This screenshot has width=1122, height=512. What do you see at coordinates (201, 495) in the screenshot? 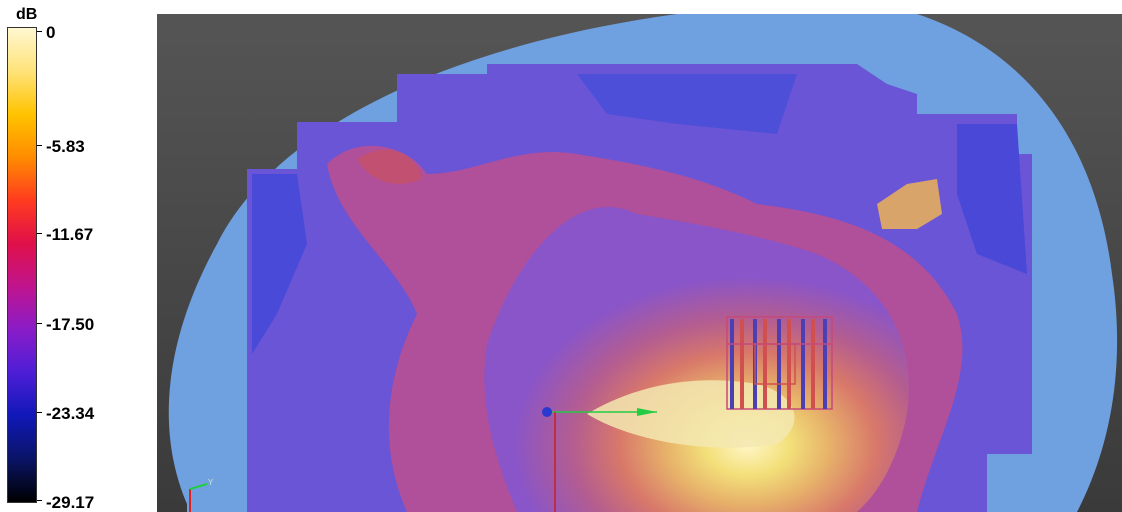
I see `axis-triad: Y` at bounding box center [201, 495].